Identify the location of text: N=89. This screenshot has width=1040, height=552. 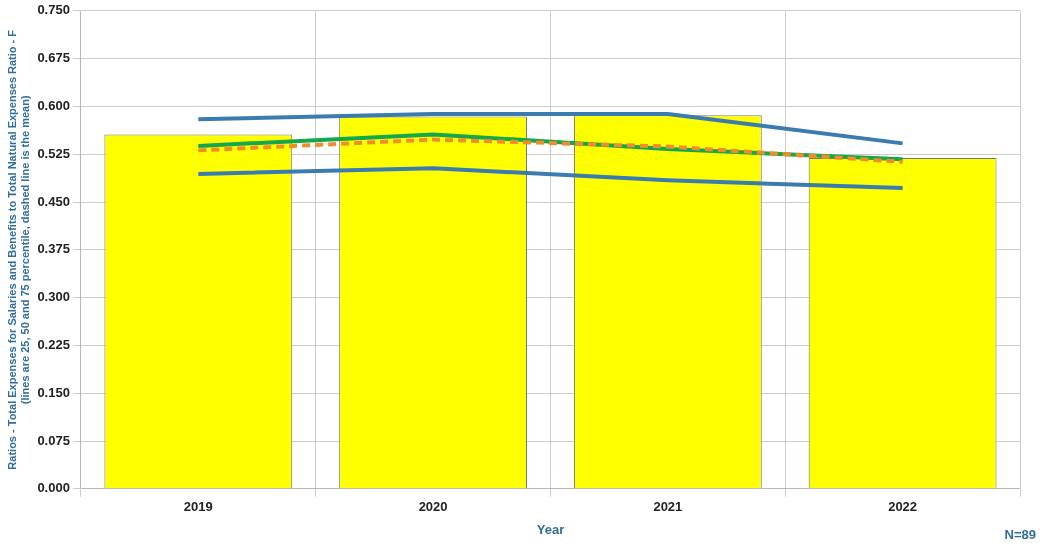
(1020, 534).